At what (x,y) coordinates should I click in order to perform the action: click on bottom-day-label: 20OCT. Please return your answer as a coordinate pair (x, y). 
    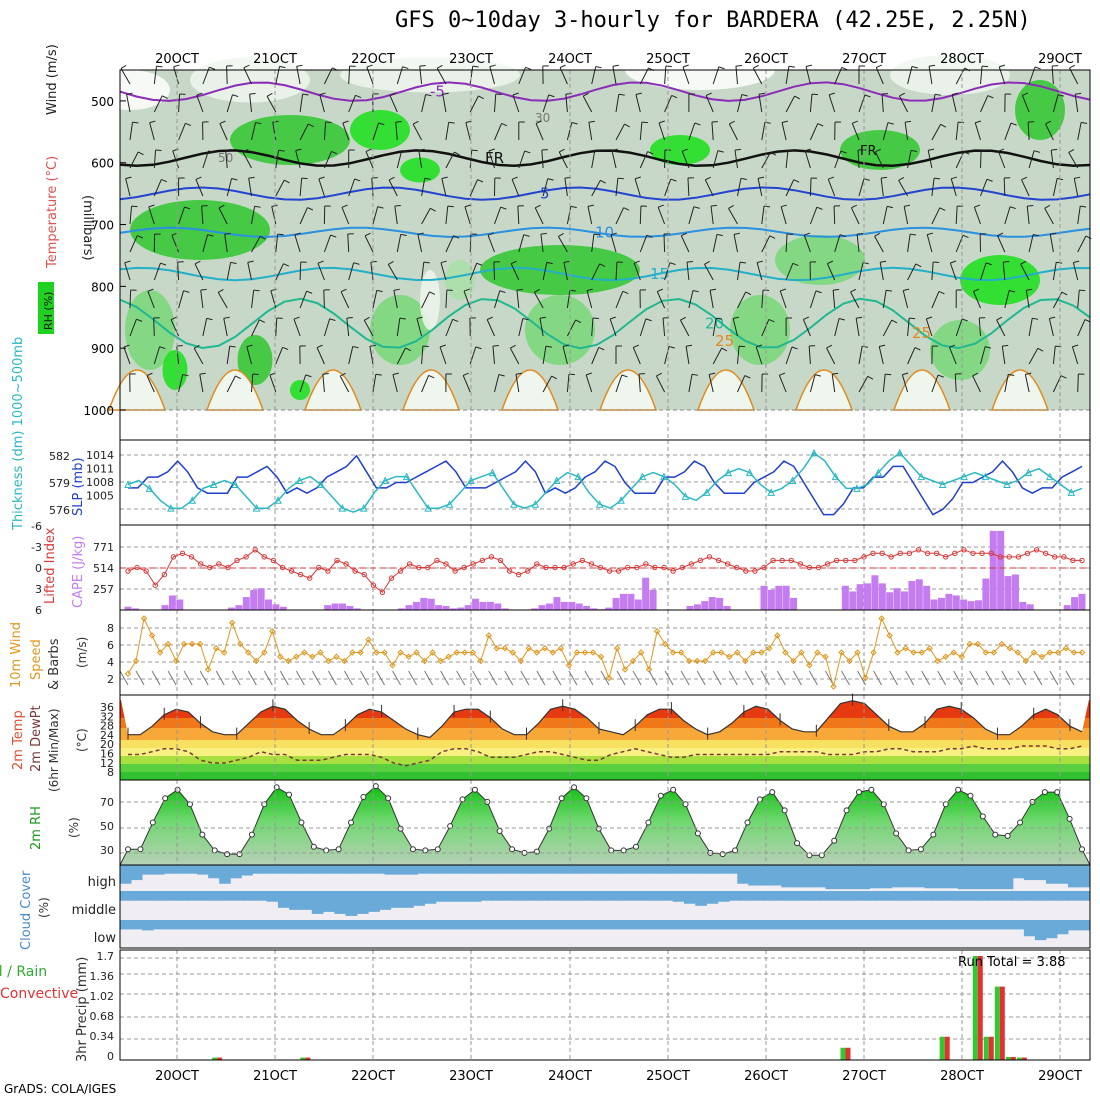
    Looking at the image, I should click on (177, 1076).